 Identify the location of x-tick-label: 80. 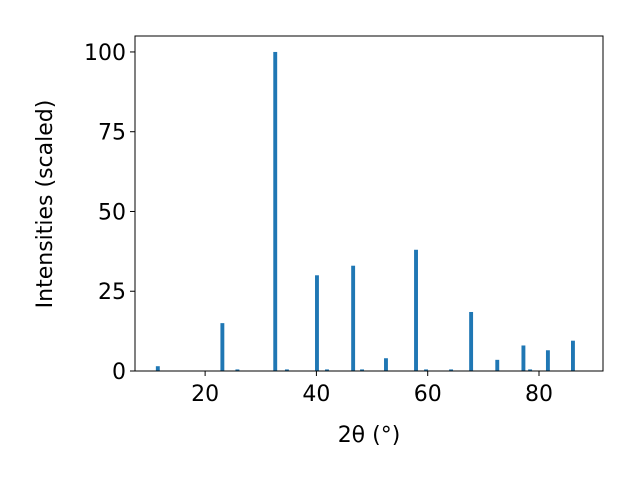
(539, 394).